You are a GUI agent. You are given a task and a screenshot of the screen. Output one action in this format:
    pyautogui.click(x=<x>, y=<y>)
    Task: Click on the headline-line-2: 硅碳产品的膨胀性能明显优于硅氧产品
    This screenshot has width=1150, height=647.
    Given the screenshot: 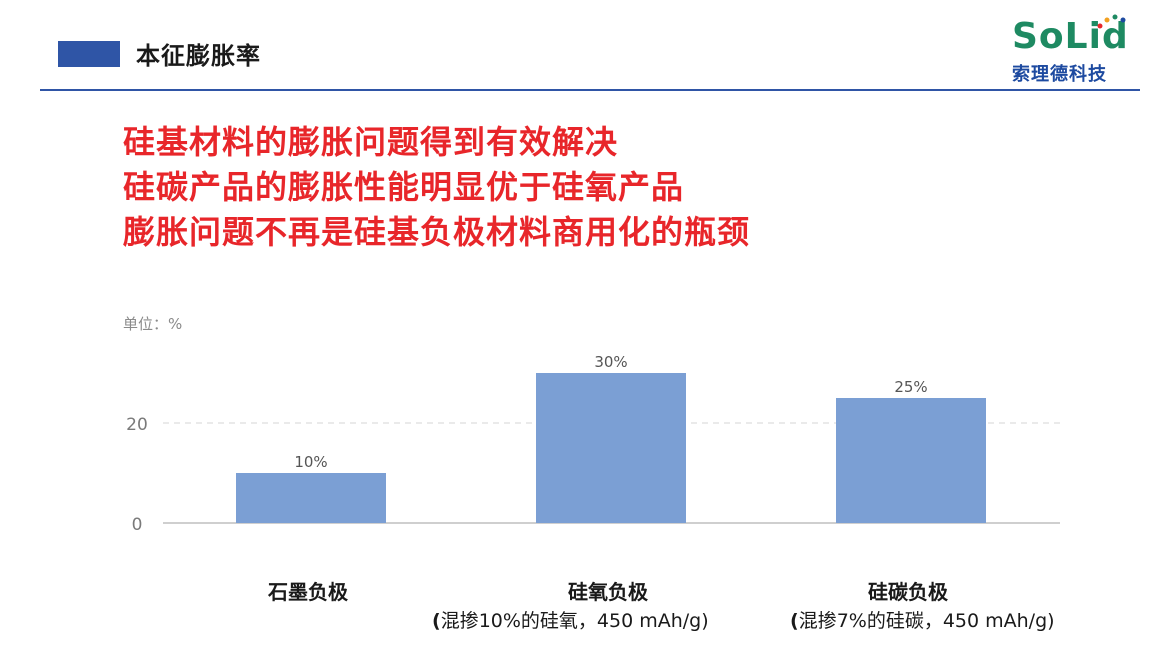 What is the action you would take?
    pyautogui.click(x=404, y=187)
    